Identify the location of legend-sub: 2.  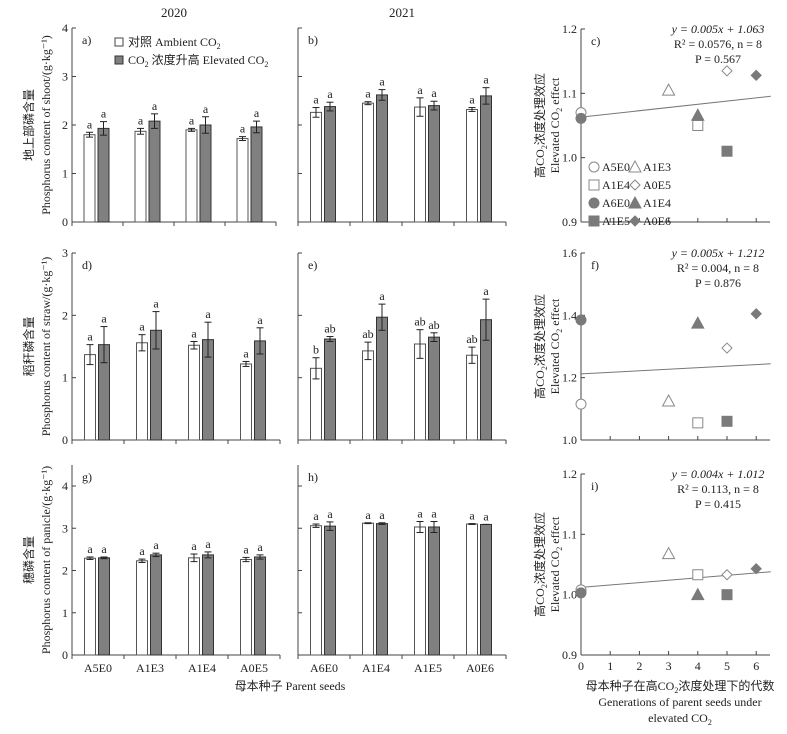
(219, 46).